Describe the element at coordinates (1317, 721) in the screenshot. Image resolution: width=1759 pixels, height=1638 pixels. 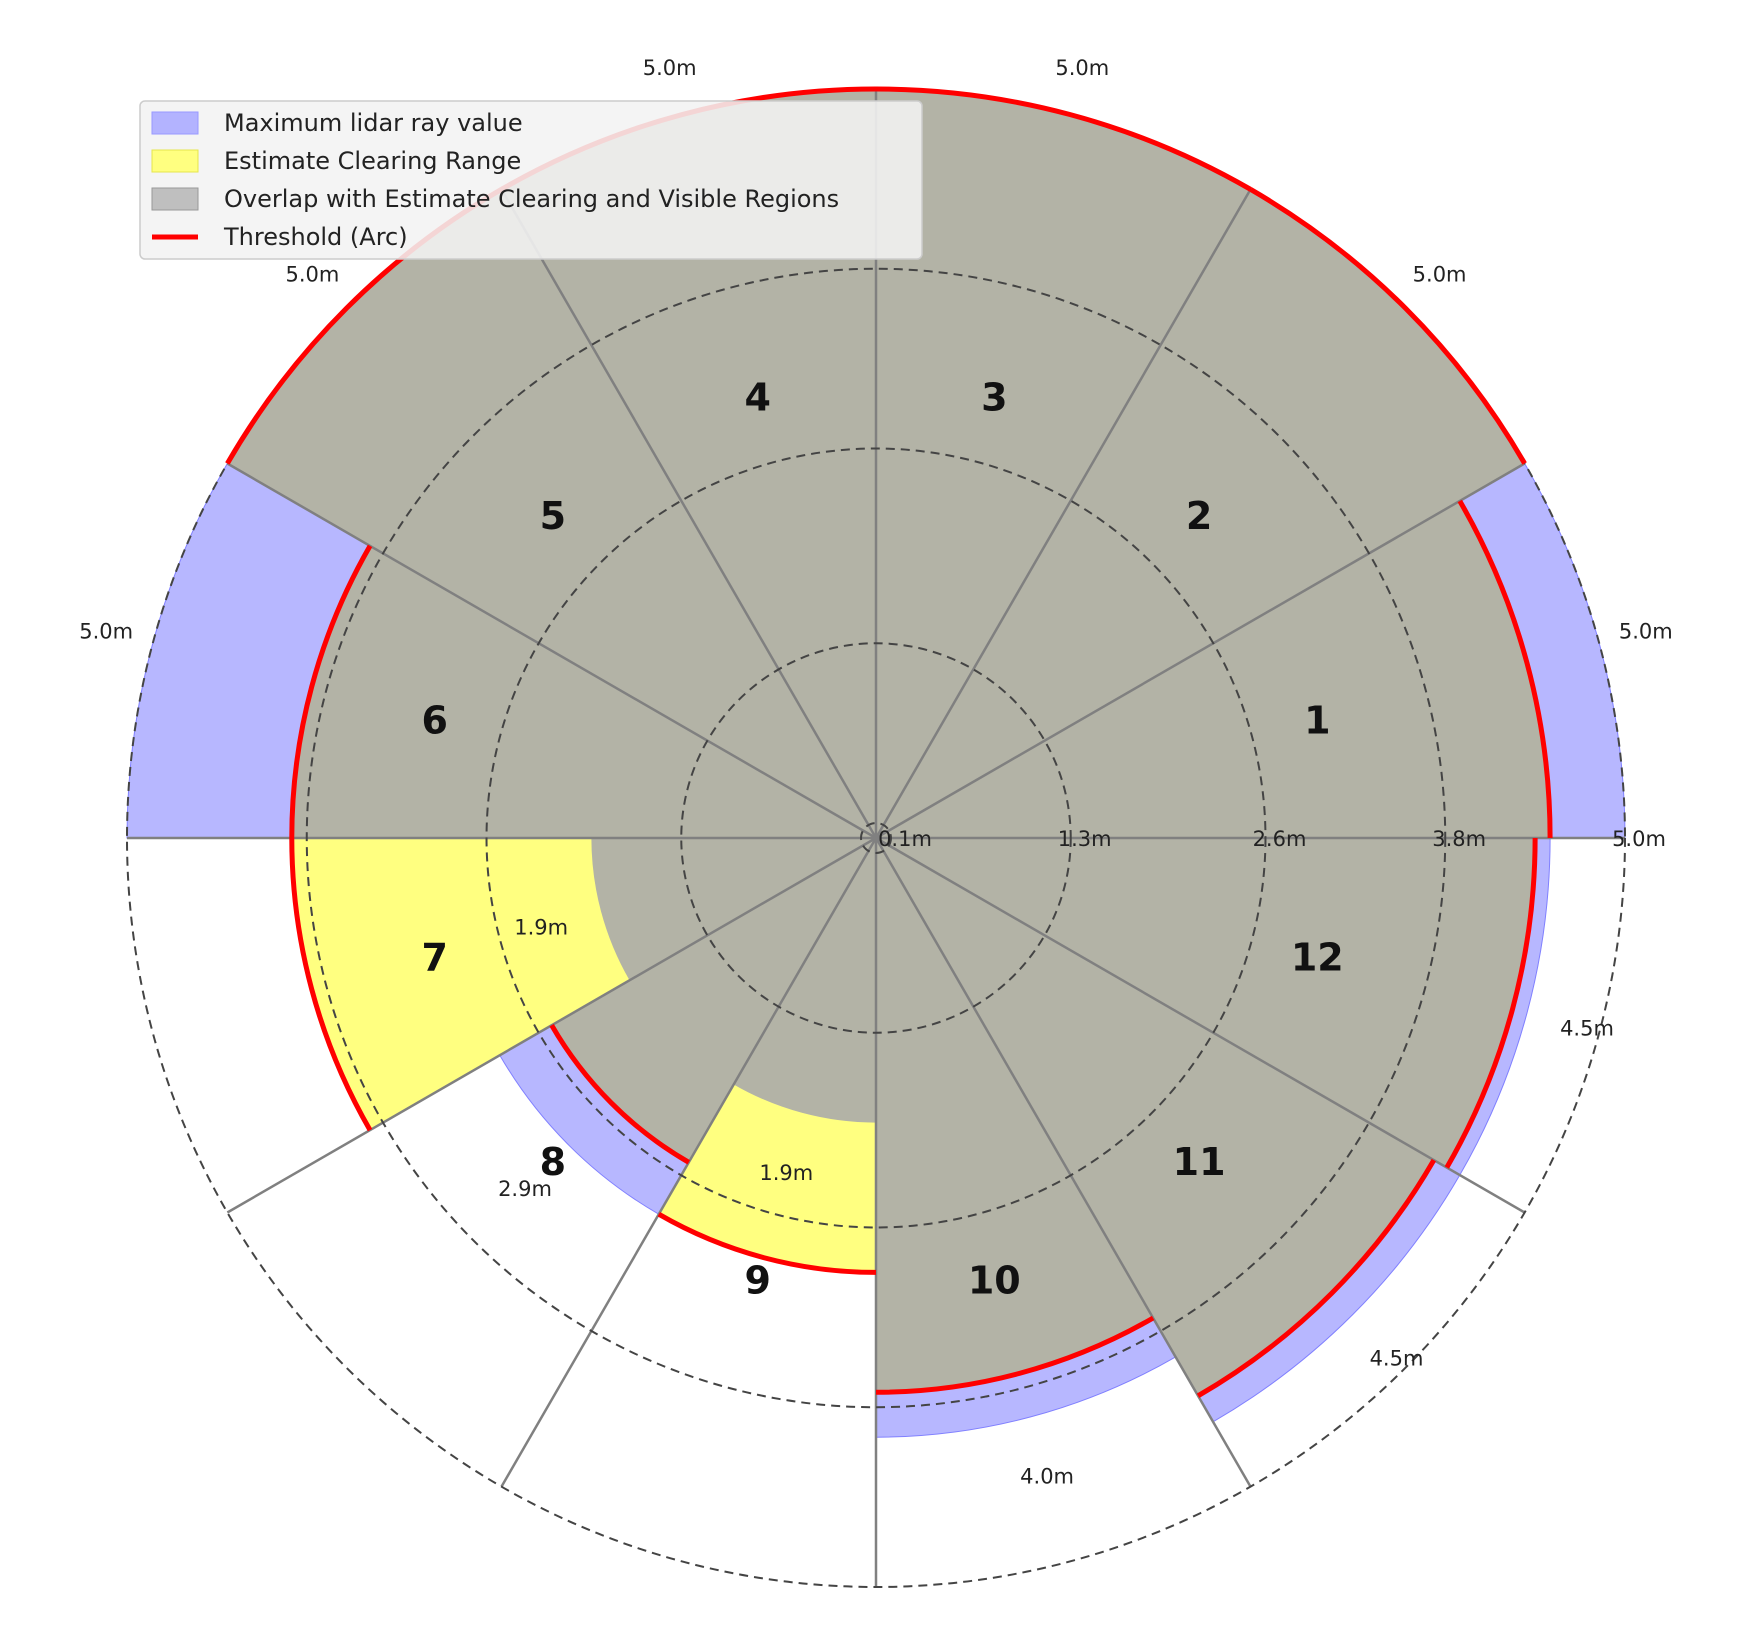
I see `sector-label-1: 1` at that location.